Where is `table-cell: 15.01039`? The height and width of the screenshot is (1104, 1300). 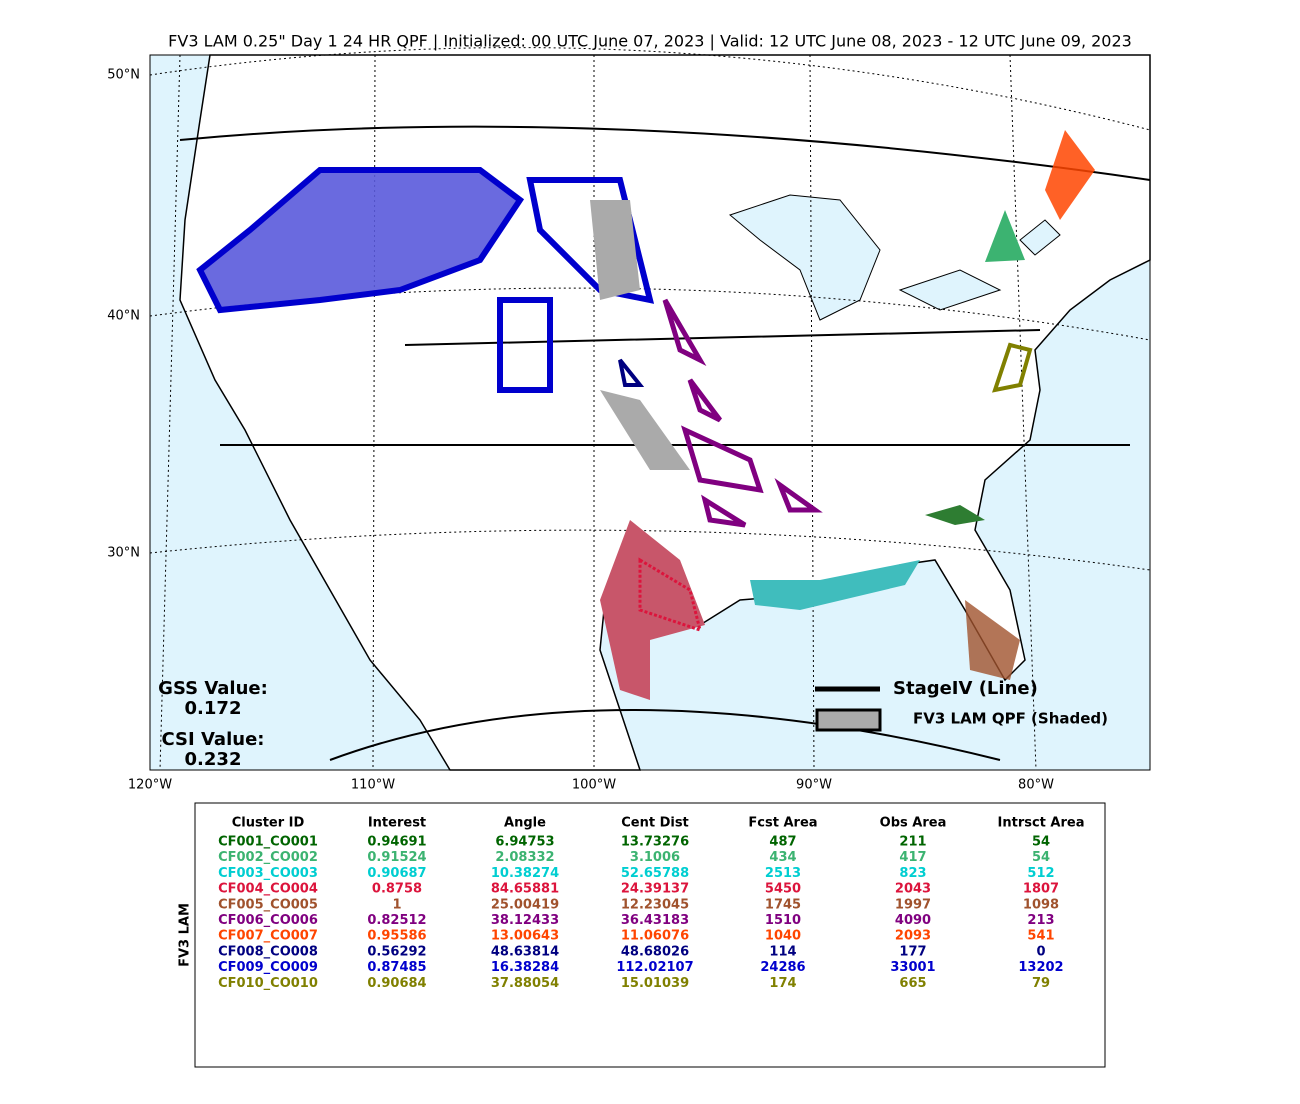 table-cell: 15.01039 is located at coordinates (655, 983).